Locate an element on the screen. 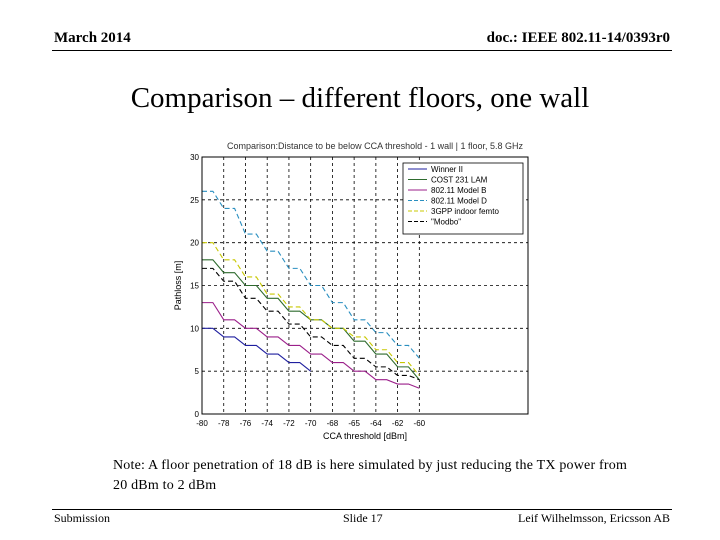 The height and width of the screenshot is (540, 720). x-tick-label: -64 is located at coordinates (376, 423).